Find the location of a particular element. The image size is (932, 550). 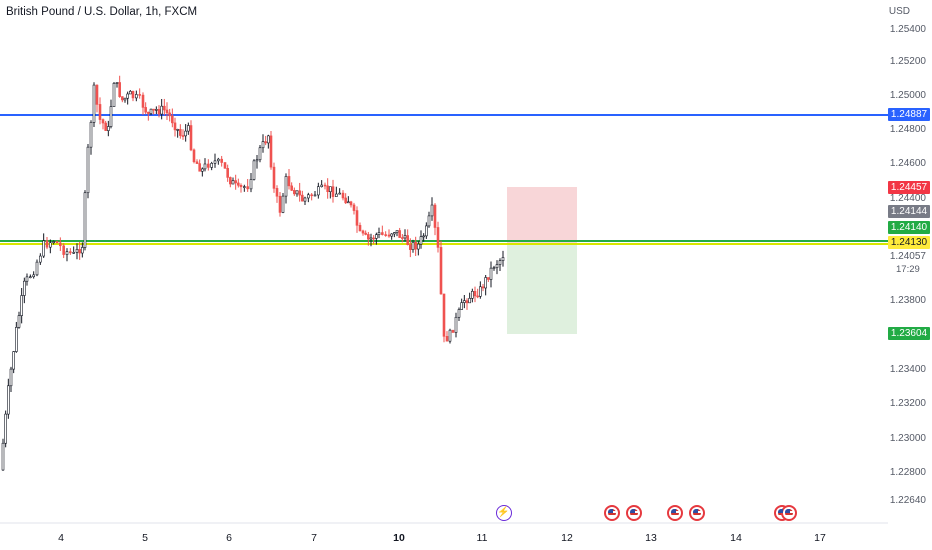

x-tick: 5 is located at coordinates (145, 538).